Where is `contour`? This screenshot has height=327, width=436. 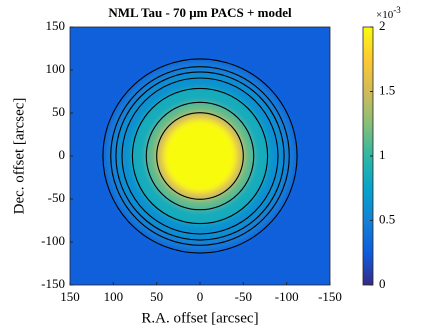 contour is located at coordinates (200, 156).